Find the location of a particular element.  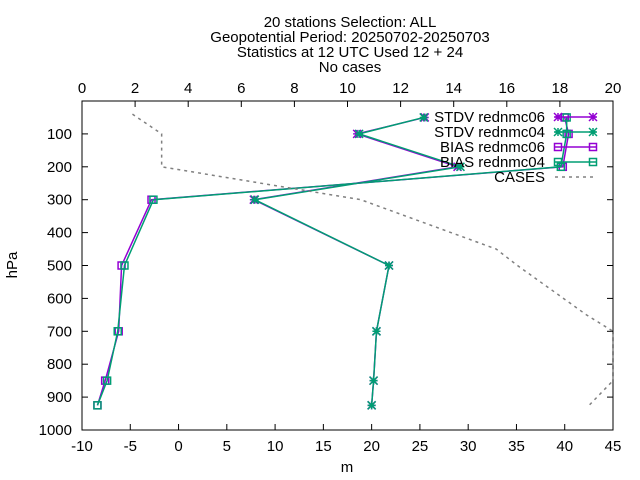

y-axis-label: hPa is located at coordinates (12, 264).